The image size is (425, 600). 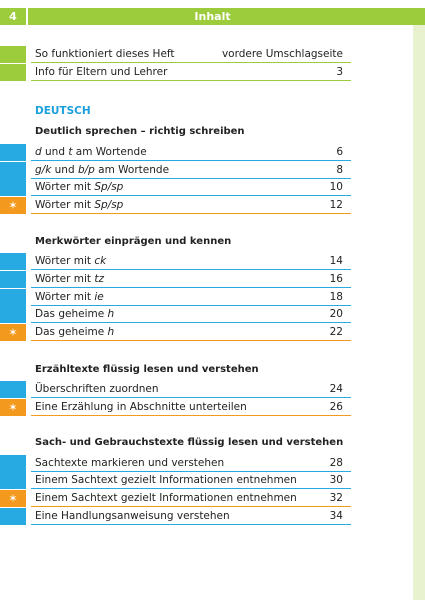 I want to click on toc-page-number: 20, so click(x=336, y=314).